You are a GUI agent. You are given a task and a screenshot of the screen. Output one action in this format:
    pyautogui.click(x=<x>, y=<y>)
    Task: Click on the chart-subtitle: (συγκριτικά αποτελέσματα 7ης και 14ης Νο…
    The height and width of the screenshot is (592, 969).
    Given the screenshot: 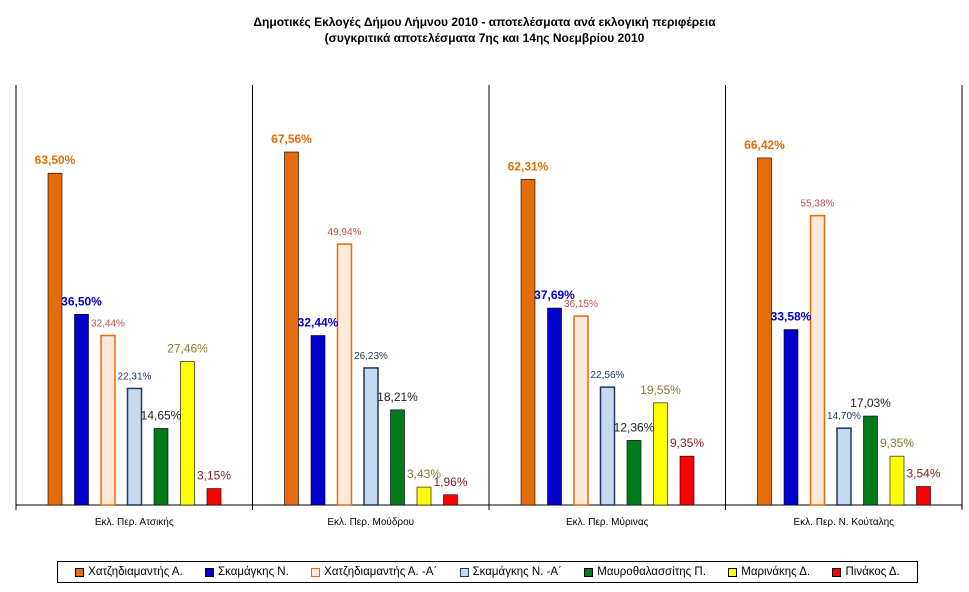 What is the action you would take?
    pyautogui.click(x=484, y=38)
    